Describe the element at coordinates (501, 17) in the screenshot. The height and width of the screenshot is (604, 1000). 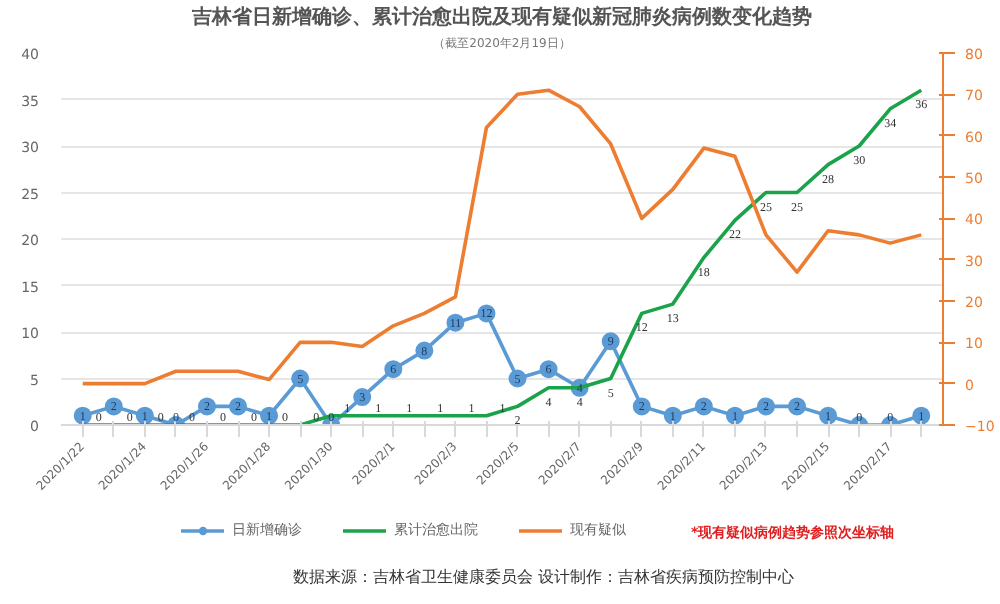
I see `chart-title: 吉林省日新增确诊、累计治愈出院及现有疑似新冠肺炎病例数变化趋势` at that location.